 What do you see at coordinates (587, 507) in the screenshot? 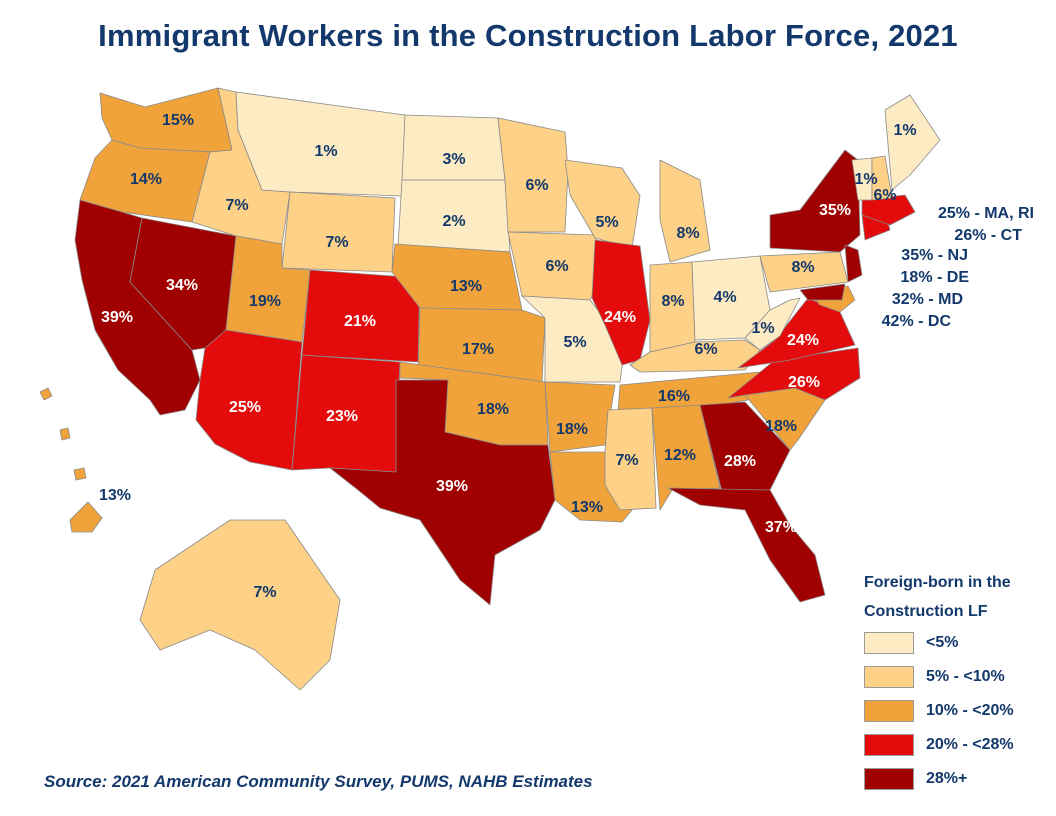
I see `label-la: 13%` at bounding box center [587, 507].